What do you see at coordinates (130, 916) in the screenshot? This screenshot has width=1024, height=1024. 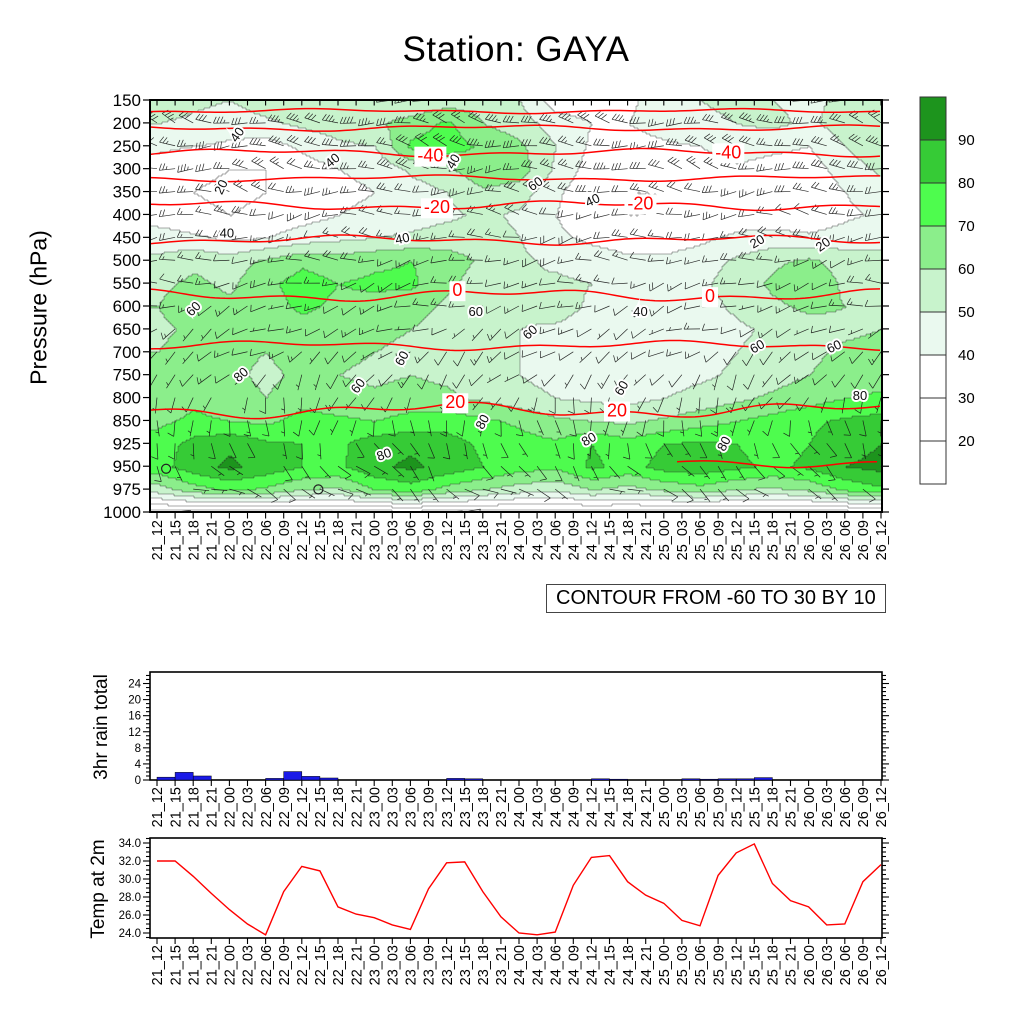 I see `svg-text: 26.0` at bounding box center [130, 916].